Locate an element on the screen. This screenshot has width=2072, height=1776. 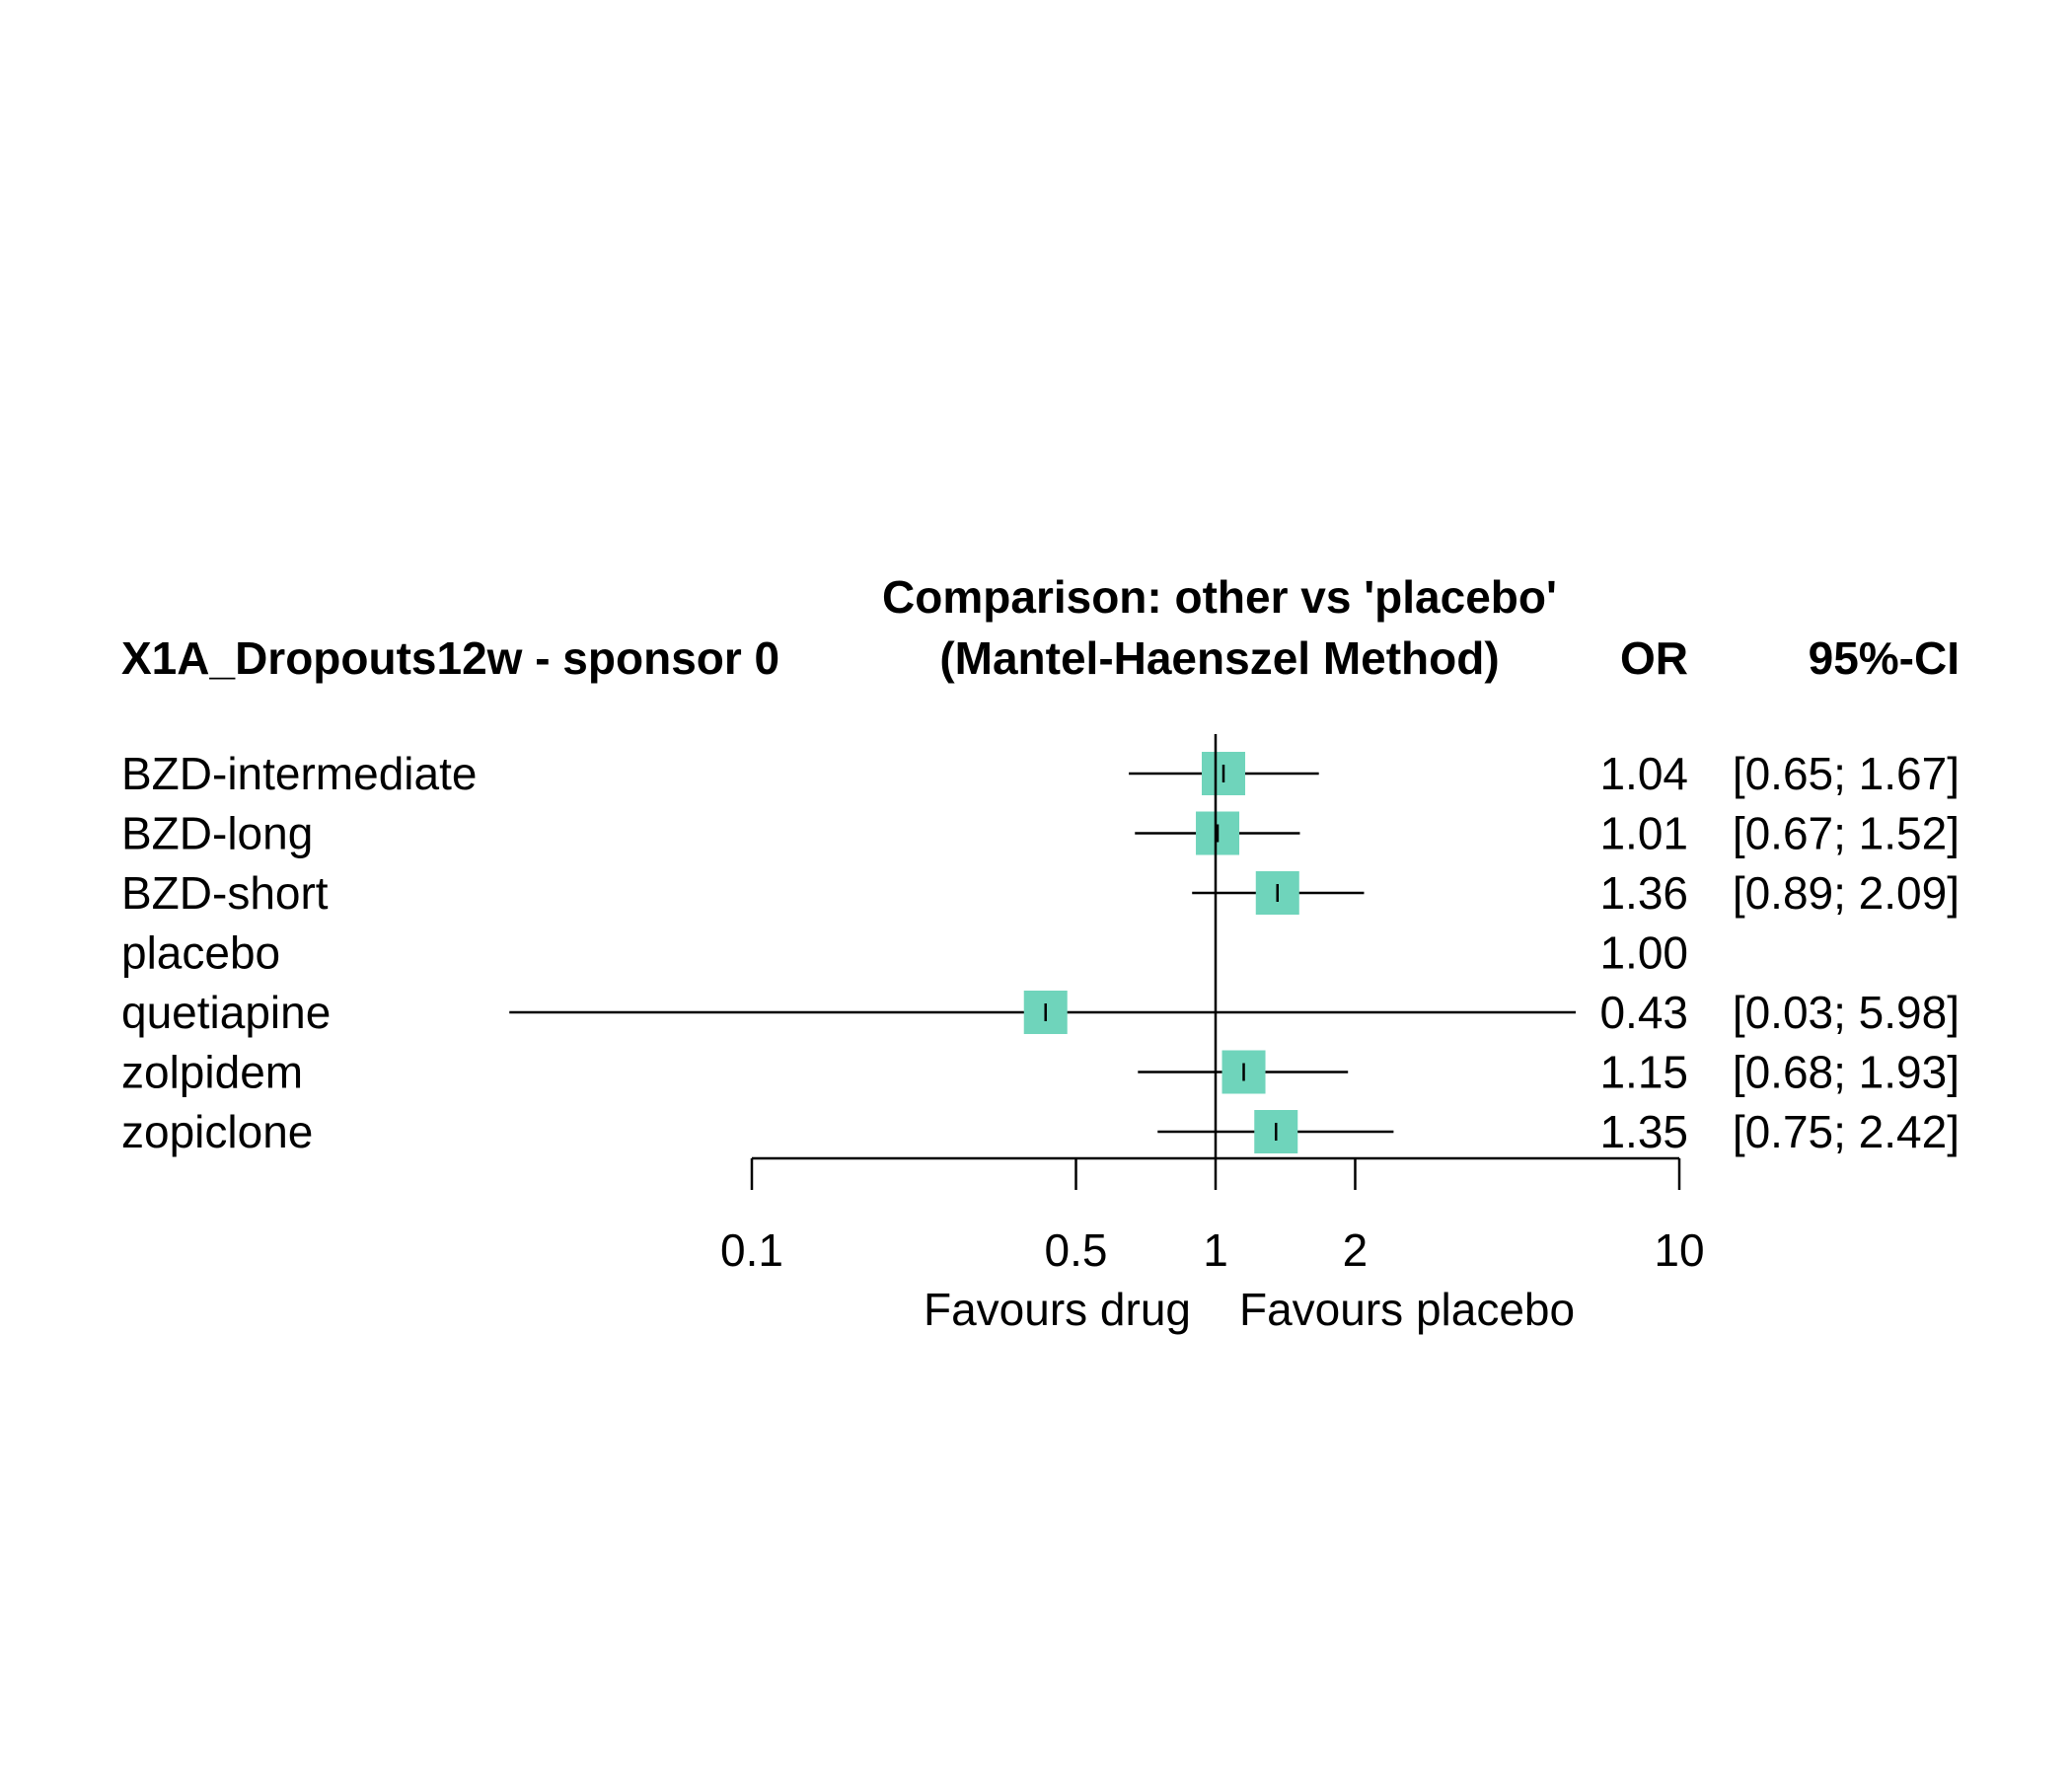
ci-column-header: 95%-CI is located at coordinates (1885, 658).